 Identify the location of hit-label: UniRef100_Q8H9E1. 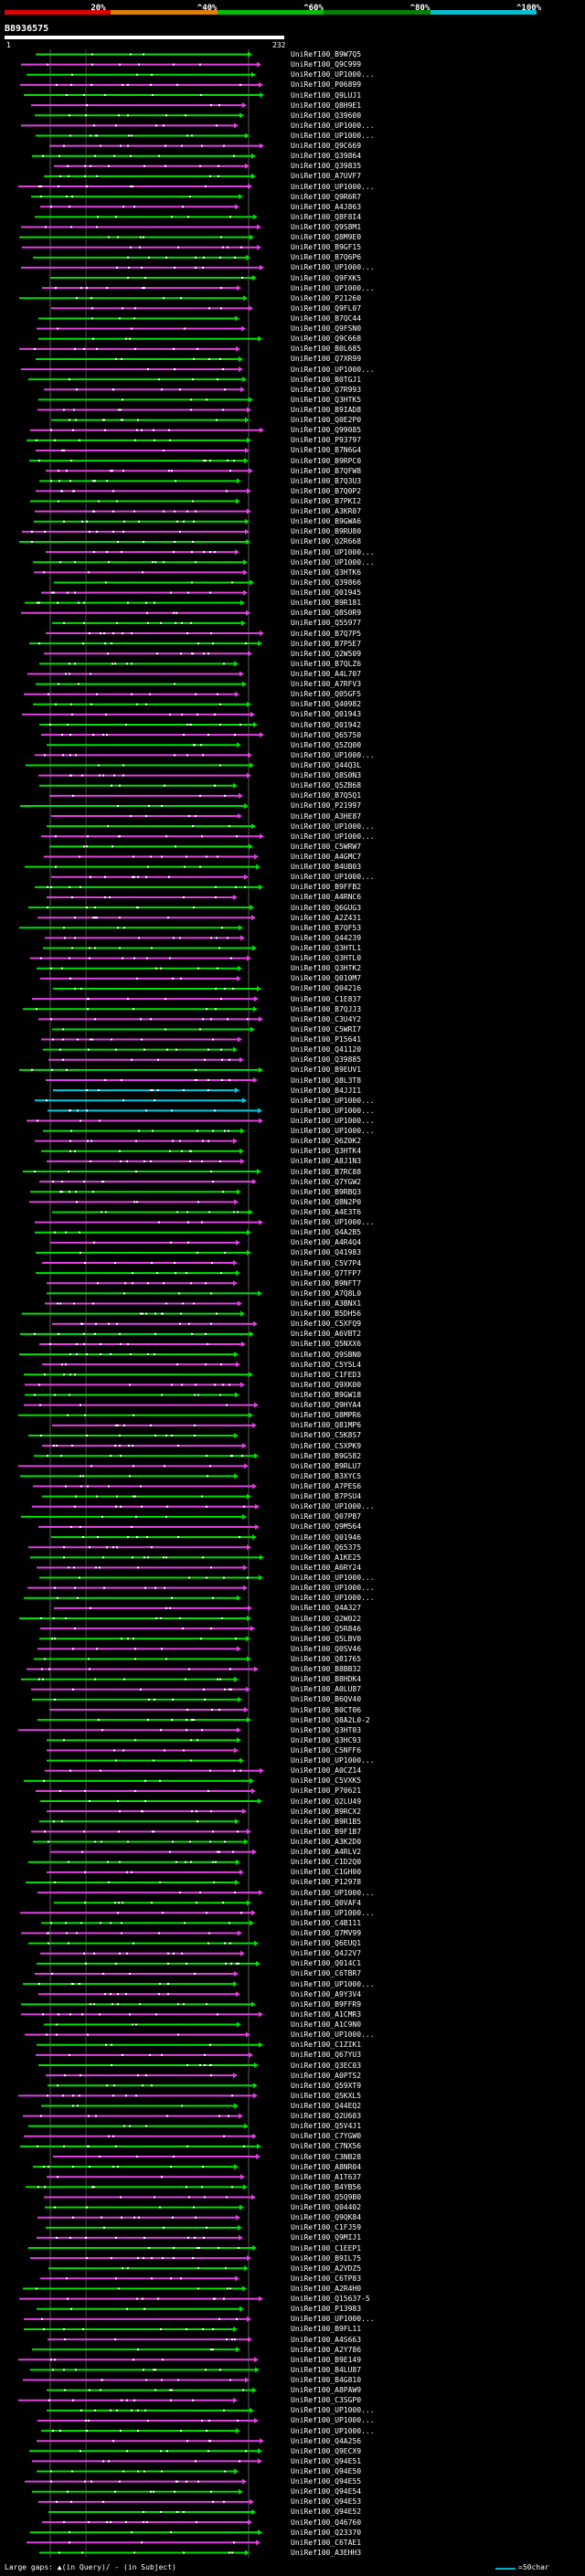
(327, 105).